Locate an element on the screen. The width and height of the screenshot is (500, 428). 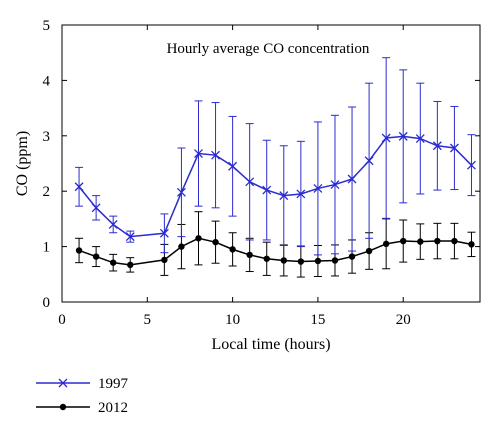
legend: 1997 2012 is located at coordinates (82, 396).